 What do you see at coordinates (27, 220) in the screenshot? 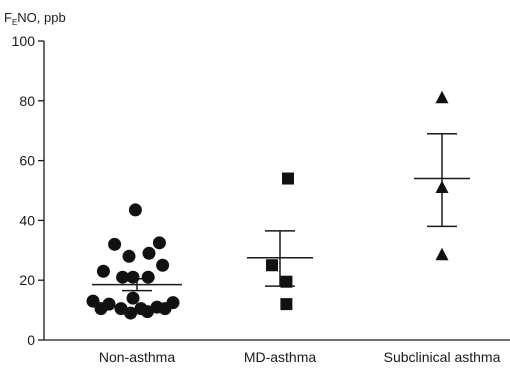
I see `y-tick-label: 40` at bounding box center [27, 220].